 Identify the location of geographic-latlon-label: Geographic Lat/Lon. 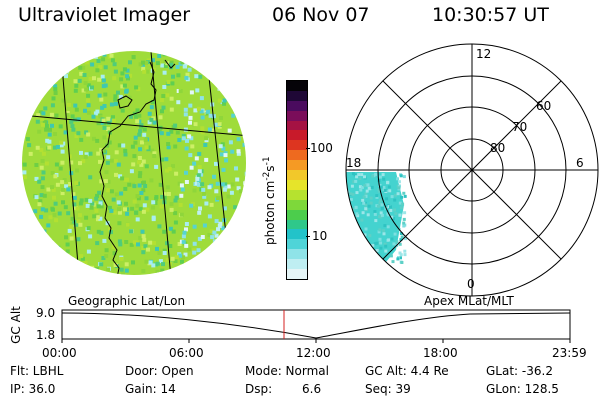
(127, 301).